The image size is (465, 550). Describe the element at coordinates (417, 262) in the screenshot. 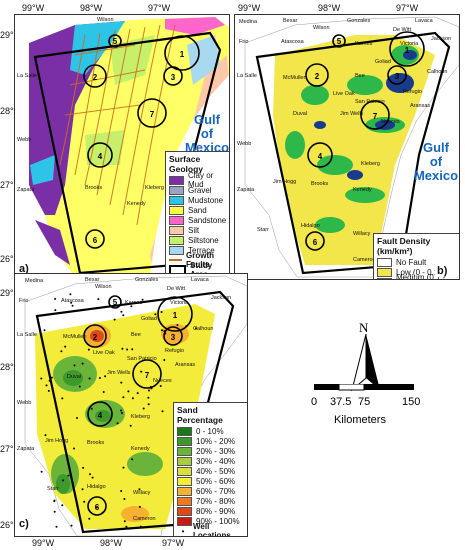

I see `legend-fault-item-row: No Fault` at that location.